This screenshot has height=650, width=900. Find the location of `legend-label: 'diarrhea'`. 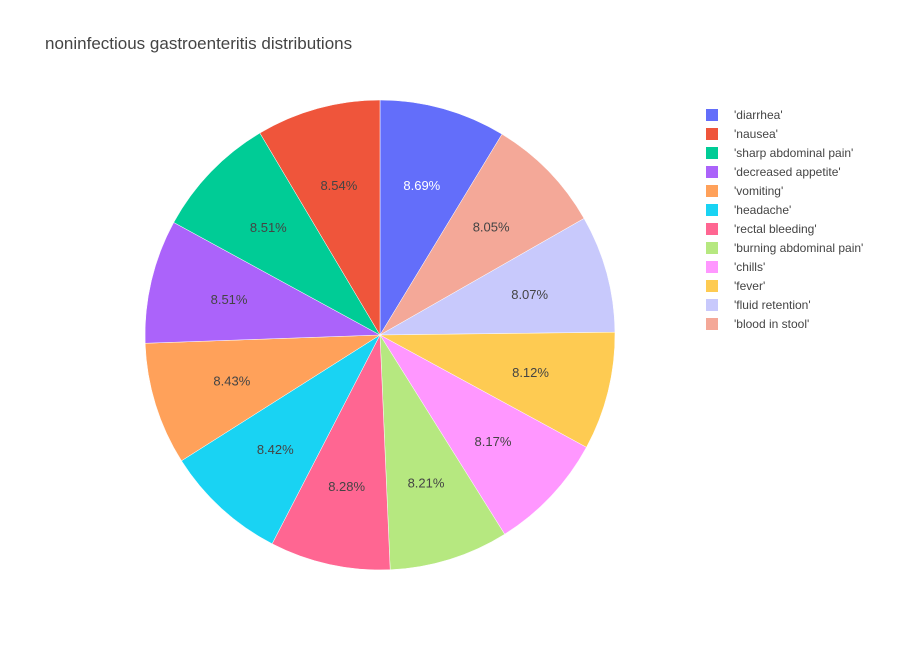

legend-label: 'diarrhea' is located at coordinates (758, 114).